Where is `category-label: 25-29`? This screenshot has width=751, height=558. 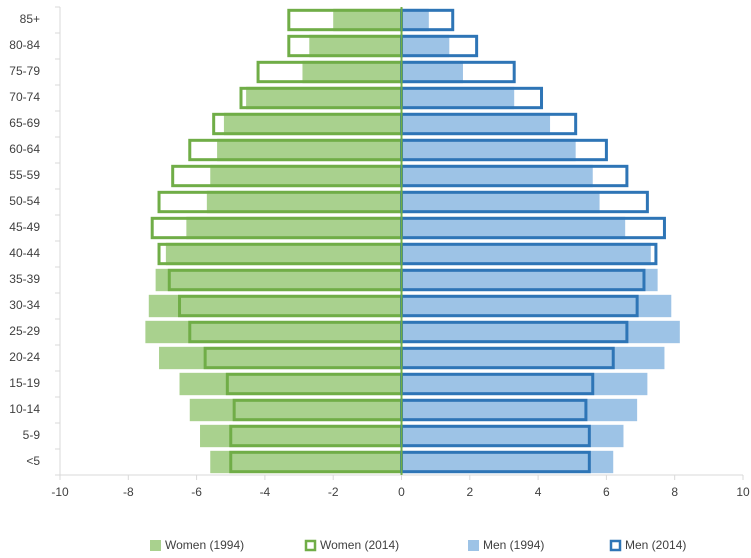
category-label: 25-29 is located at coordinates (24, 331).